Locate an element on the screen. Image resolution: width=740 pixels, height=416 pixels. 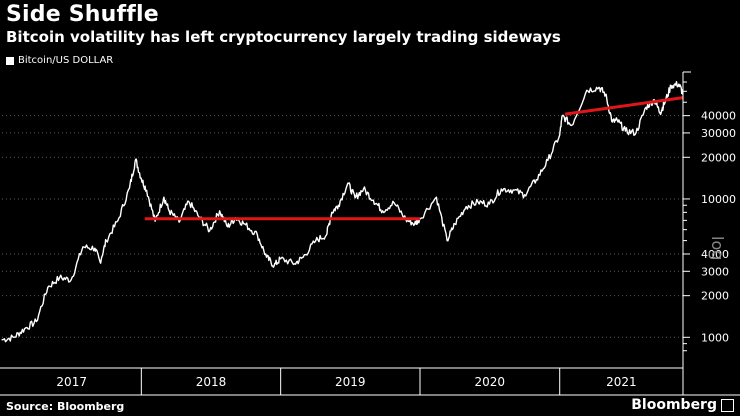
brand-name: Bloomberg is located at coordinates (674, 405).